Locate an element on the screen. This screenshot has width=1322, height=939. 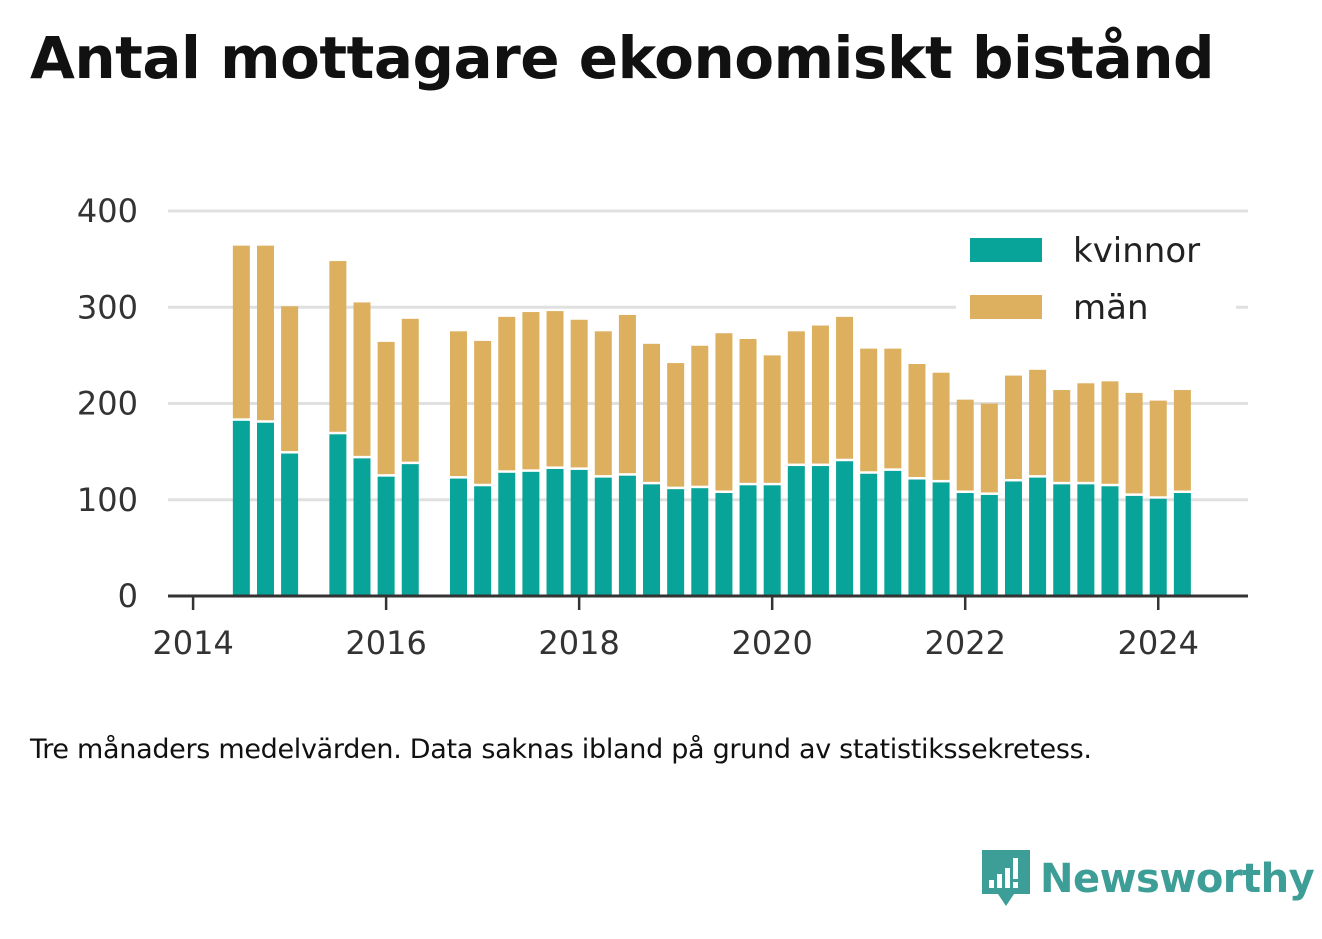
x-tick-label: 2018 is located at coordinates (578, 643).